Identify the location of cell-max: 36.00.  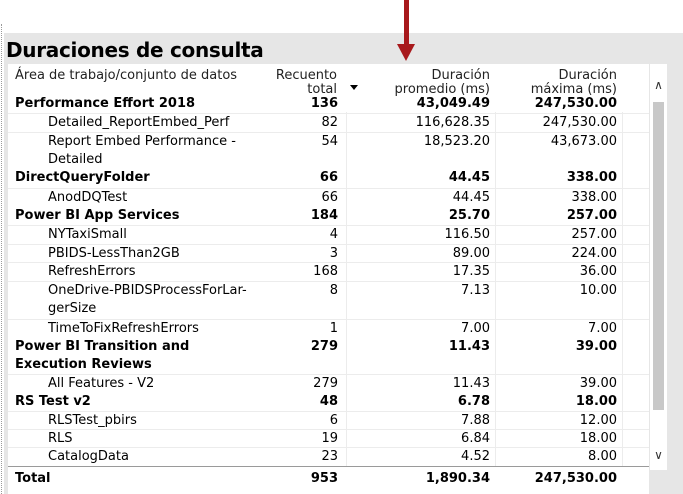
(598, 271).